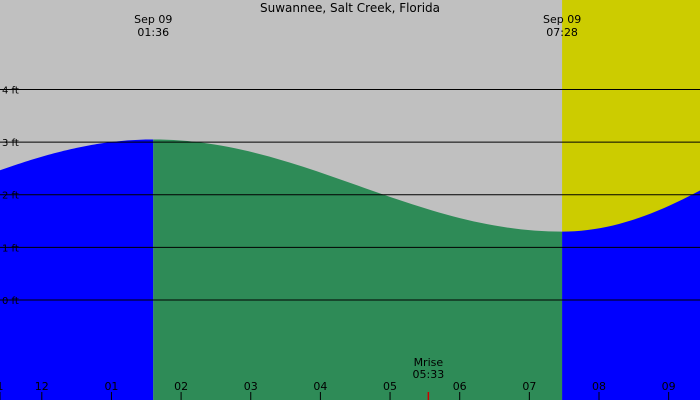  Describe the element at coordinates (153, 32) in the screenshot. I see `tide-event-time: 01:36` at that location.